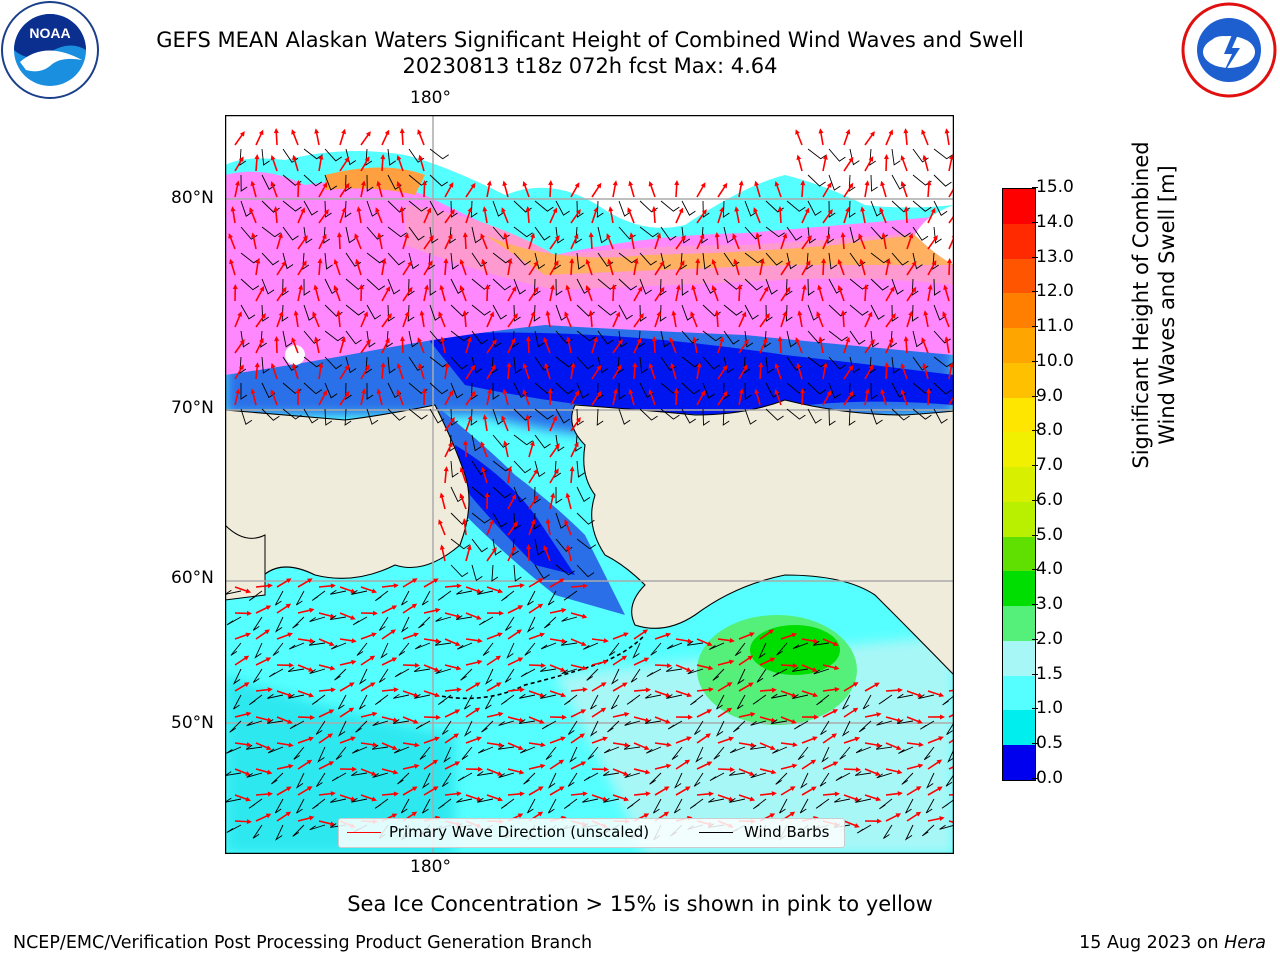 The image size is (1280, 960). Describe the element at coordinates (1047, 499) in the screenshot. I see `colorbar-tick: 6.0` at that location.